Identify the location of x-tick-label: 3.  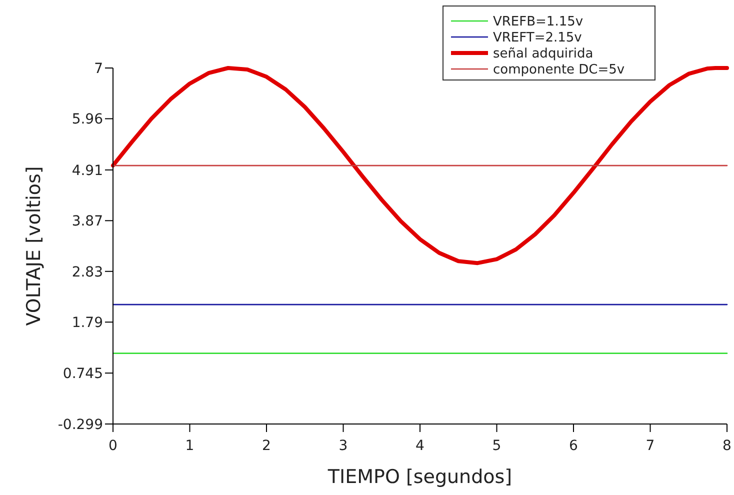
(343, 446).